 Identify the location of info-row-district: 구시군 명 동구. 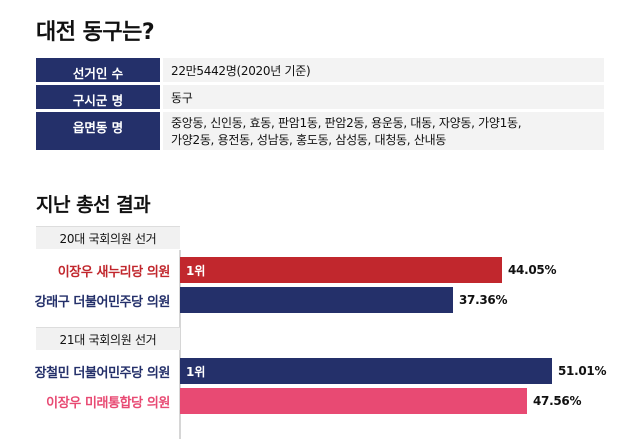
(320, 97).